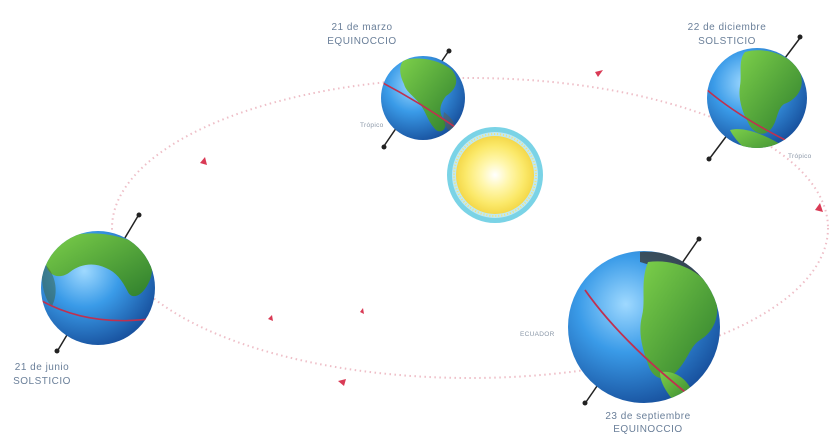 This screenshot has height=437, width=834. What do you see at coordinates (727, 27) in the screenshot?
I see `label-date: 22 de diciembre` at bounding box center [727, 27].